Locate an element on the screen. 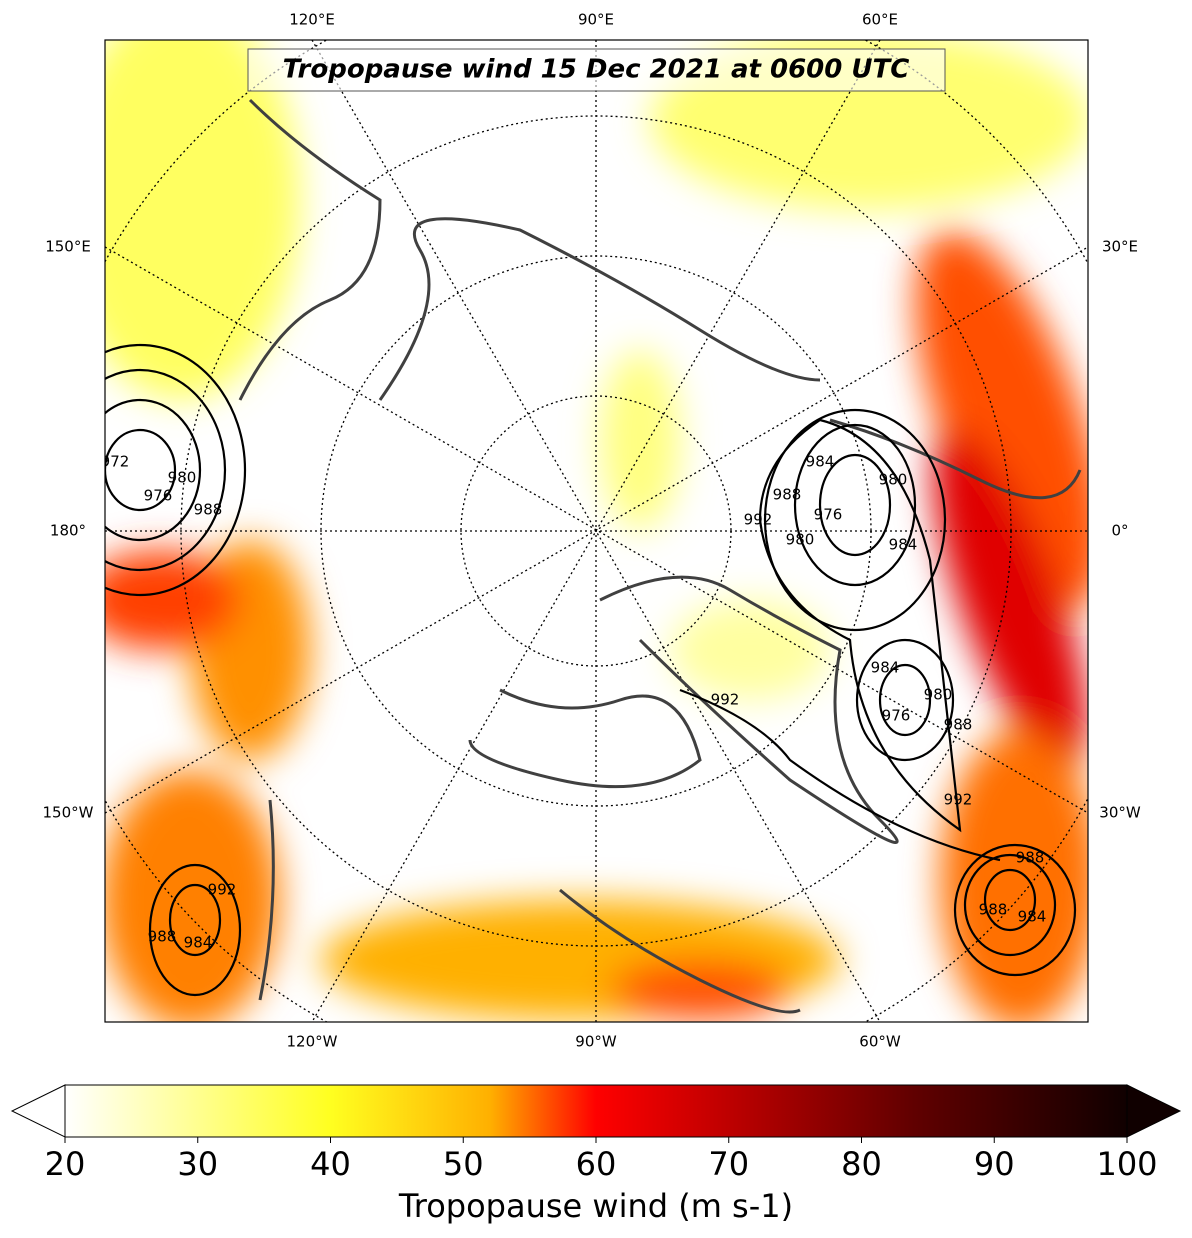 This screenshot has height=1238, width=1192. map-title: Tropopause wind 15 Dec 2021 at 0600 UTC is located at coordinates (596, 70).